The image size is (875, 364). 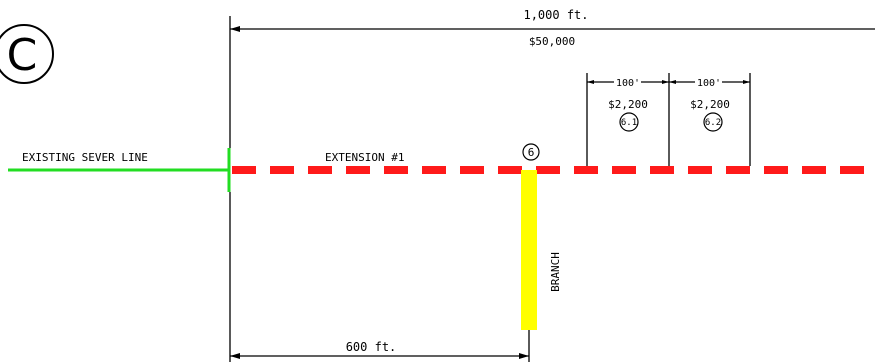 What do you see at coordinates (524, 356) in the screenshot?
I see `offset-arrow-right` at bounding box center [524, 356].